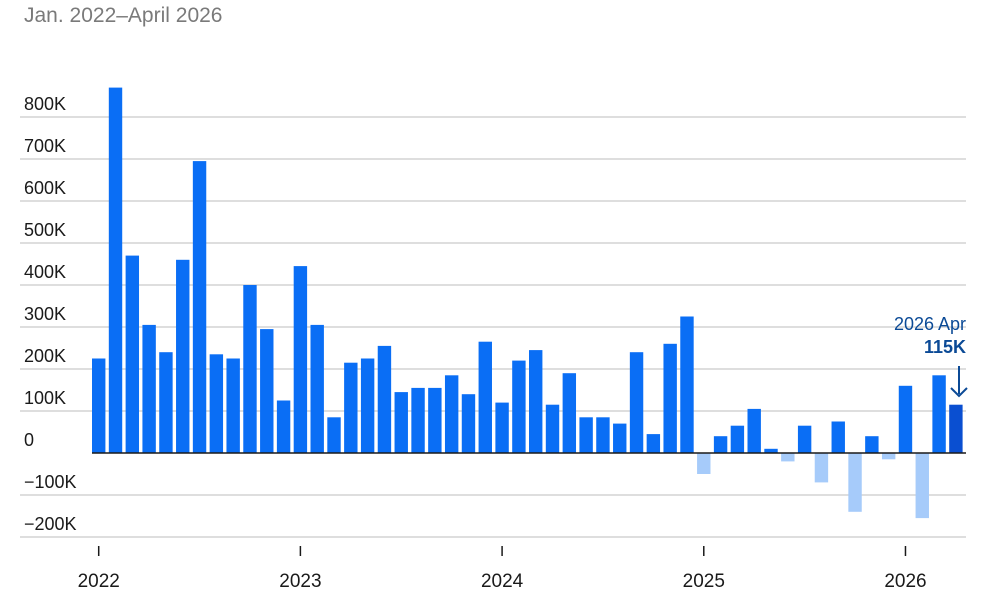 This screenshot has width=990, height=608. Describe the element at coordinates (930, 324) in the screenshot. I see `annotation-period-label: 2026 Apr` at that location.